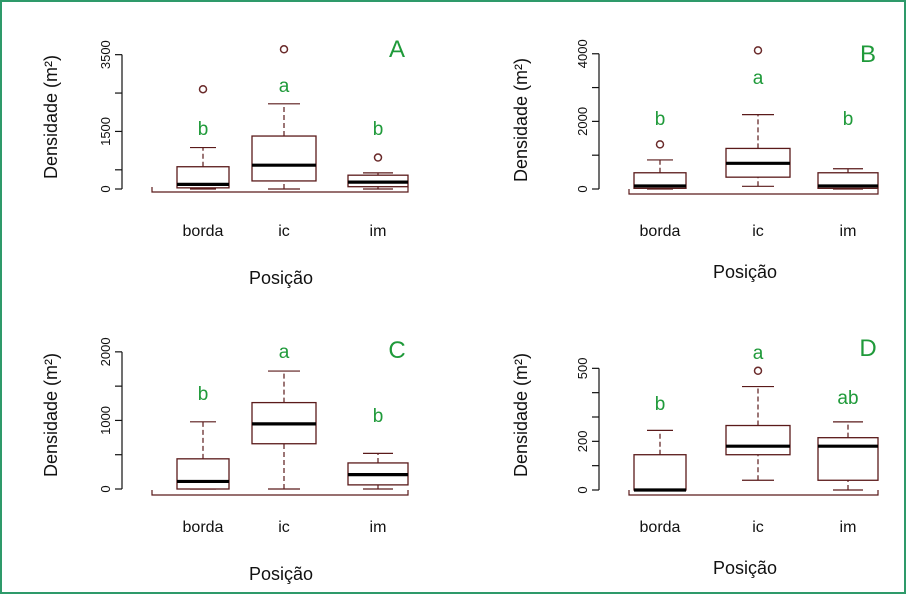 The height and width of the screenshot is (596, 906). I want to click on panel-letter: B, so click(868, 54).